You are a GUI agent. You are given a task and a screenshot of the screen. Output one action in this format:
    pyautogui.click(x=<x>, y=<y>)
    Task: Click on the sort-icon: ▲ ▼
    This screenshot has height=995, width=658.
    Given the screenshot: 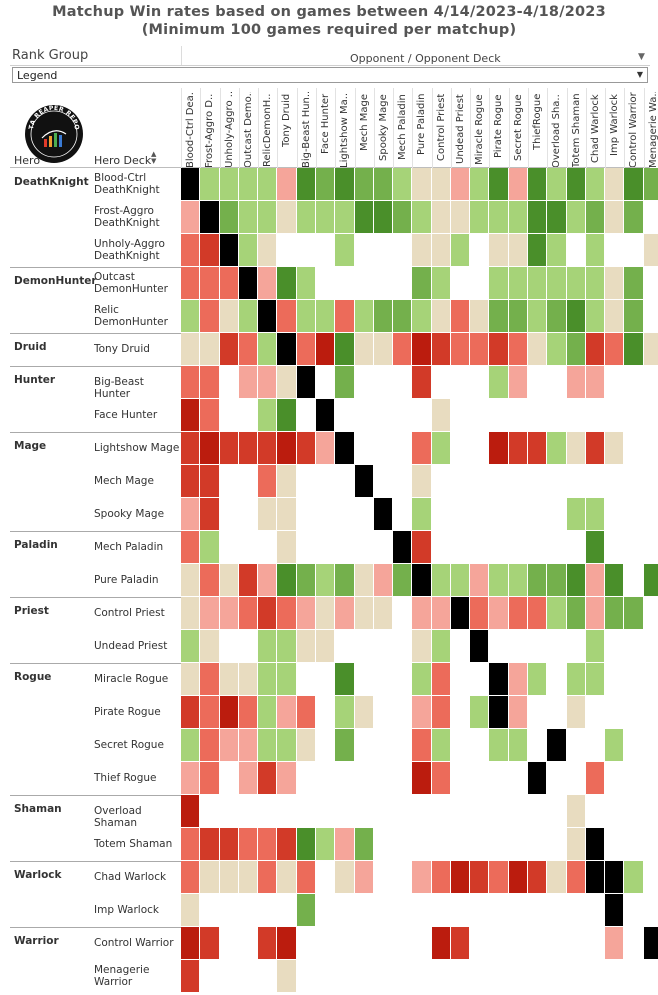 What is the action you would take?
    pyautogui.click(x=154, y=157)
    